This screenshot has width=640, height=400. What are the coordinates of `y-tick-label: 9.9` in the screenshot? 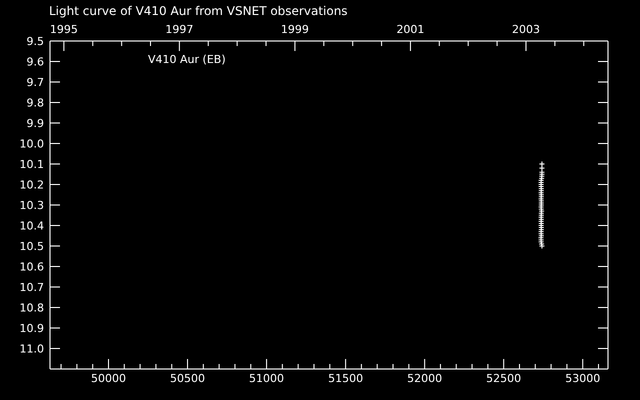 It's located at (35, 123).